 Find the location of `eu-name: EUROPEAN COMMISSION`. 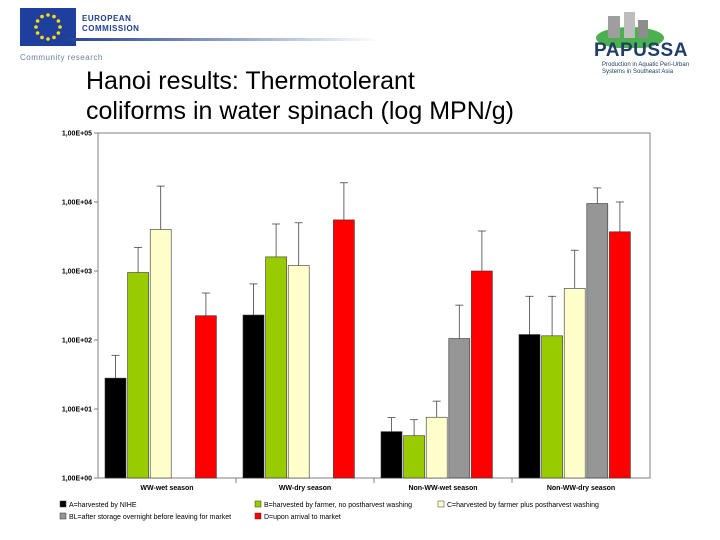

eu-name: EUROPEAN COMMISSION is located at coordinates (137, 24).